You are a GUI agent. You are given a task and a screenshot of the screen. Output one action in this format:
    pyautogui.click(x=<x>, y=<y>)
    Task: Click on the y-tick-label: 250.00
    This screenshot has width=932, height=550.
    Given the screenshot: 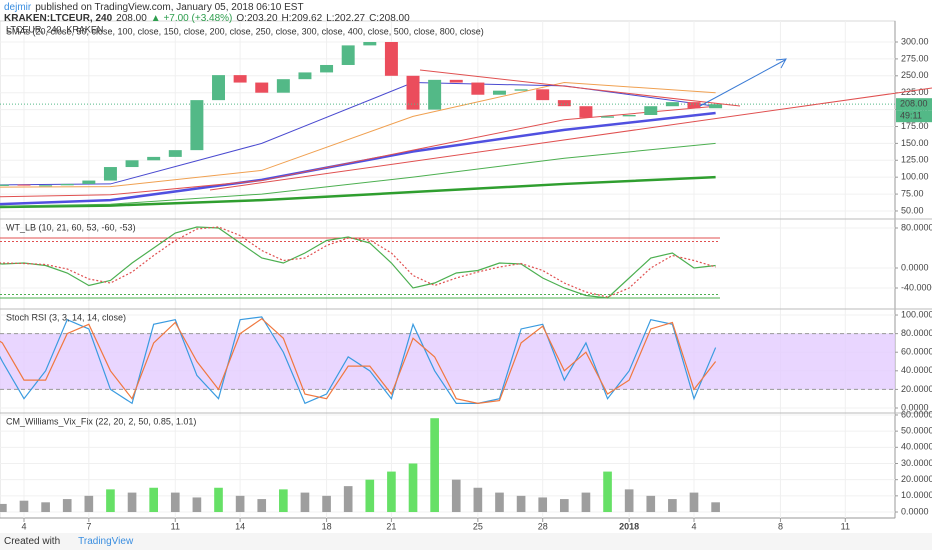 What is the action you would take?
    pyautogui.click(x=915, y=75)
    